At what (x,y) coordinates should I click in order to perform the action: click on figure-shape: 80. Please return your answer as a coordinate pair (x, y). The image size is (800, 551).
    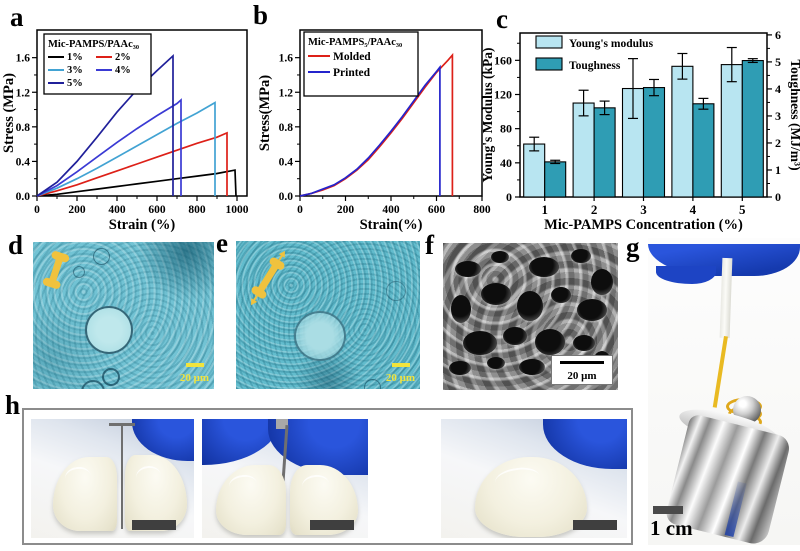
    Looking at the image, I should click on (506, 129).